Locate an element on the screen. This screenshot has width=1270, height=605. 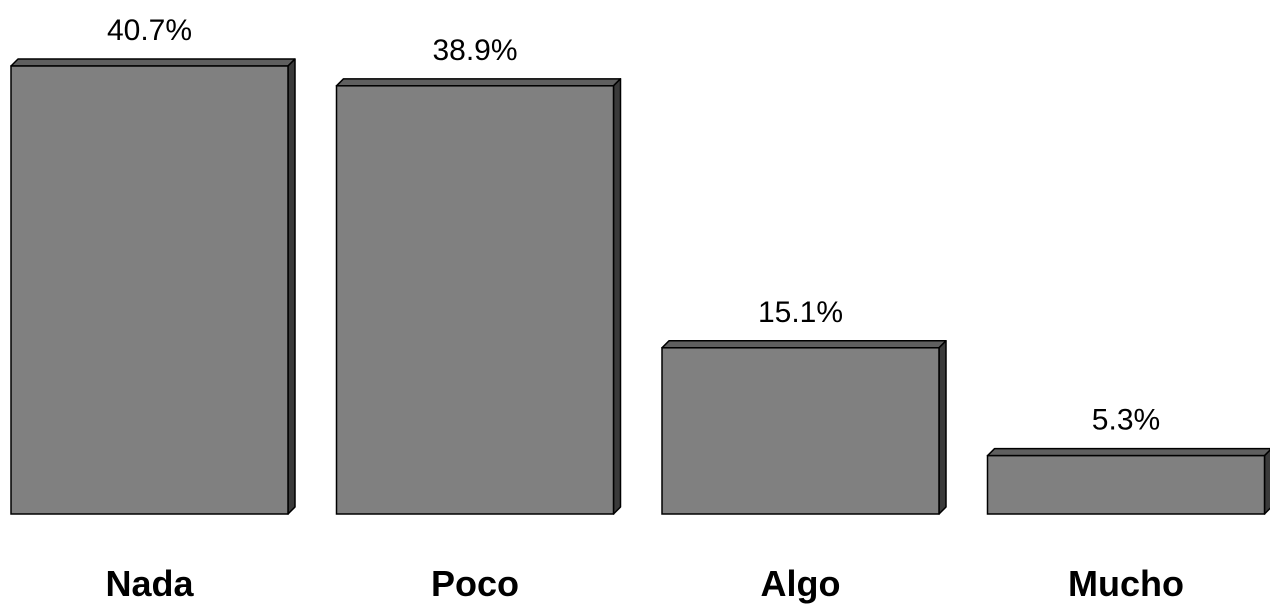
category-label-poco: Poco is located at coordinates (475, 583).